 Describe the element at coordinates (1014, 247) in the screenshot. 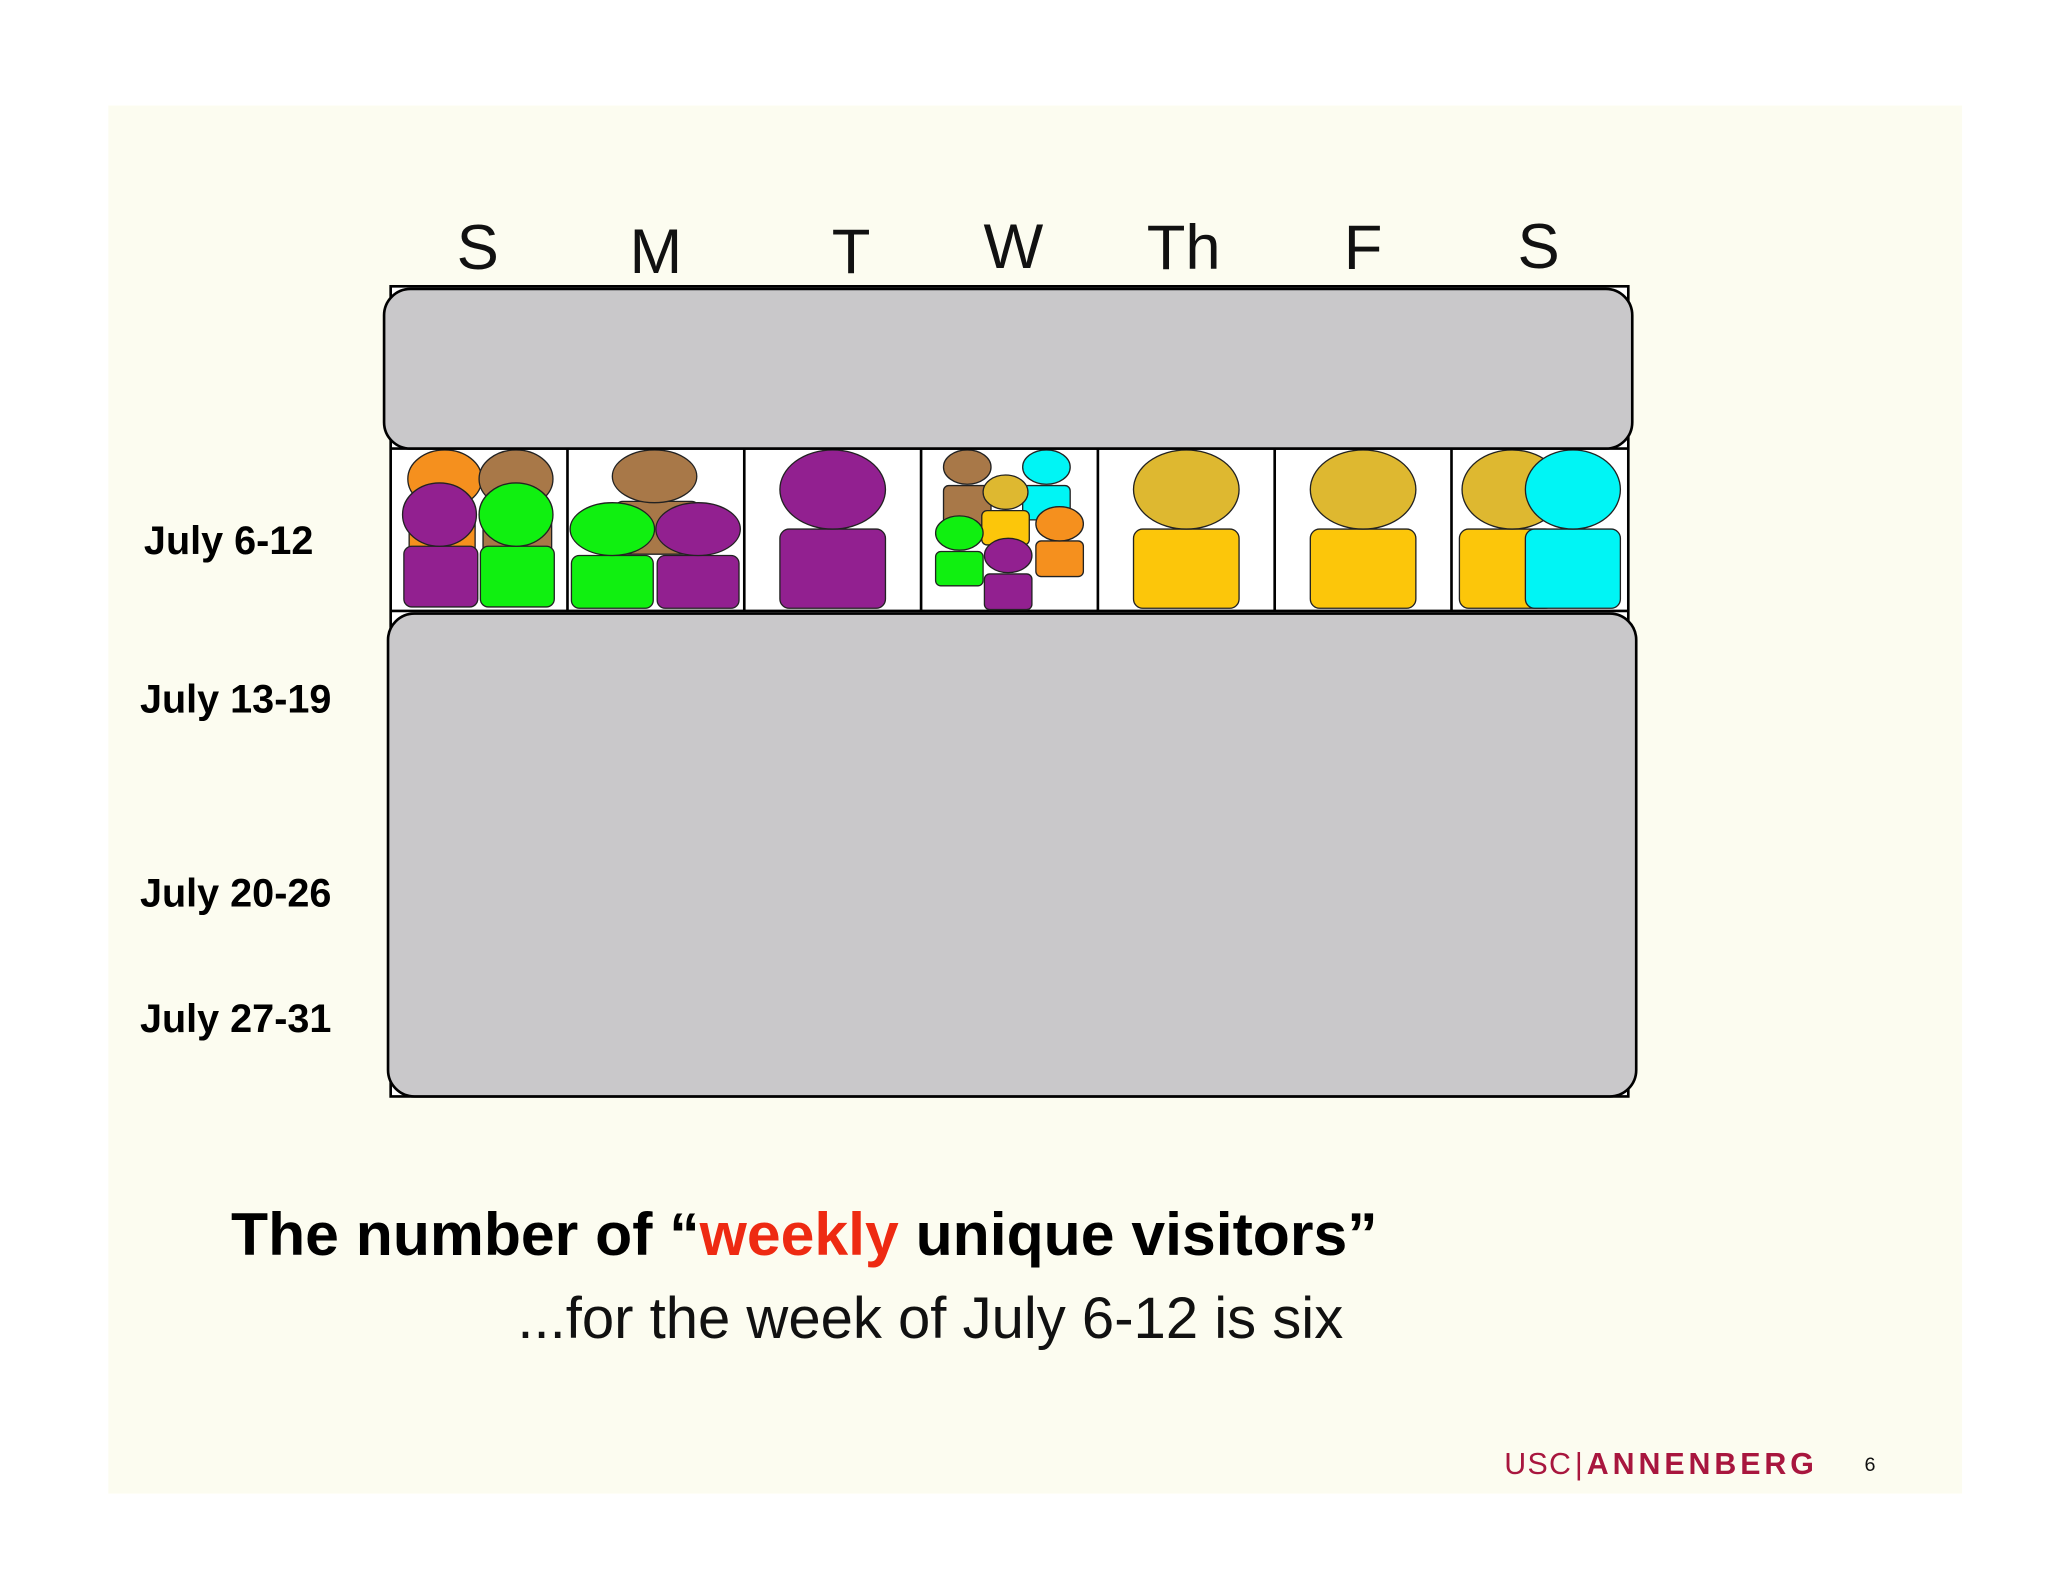

I see `day-label: W` at that location.